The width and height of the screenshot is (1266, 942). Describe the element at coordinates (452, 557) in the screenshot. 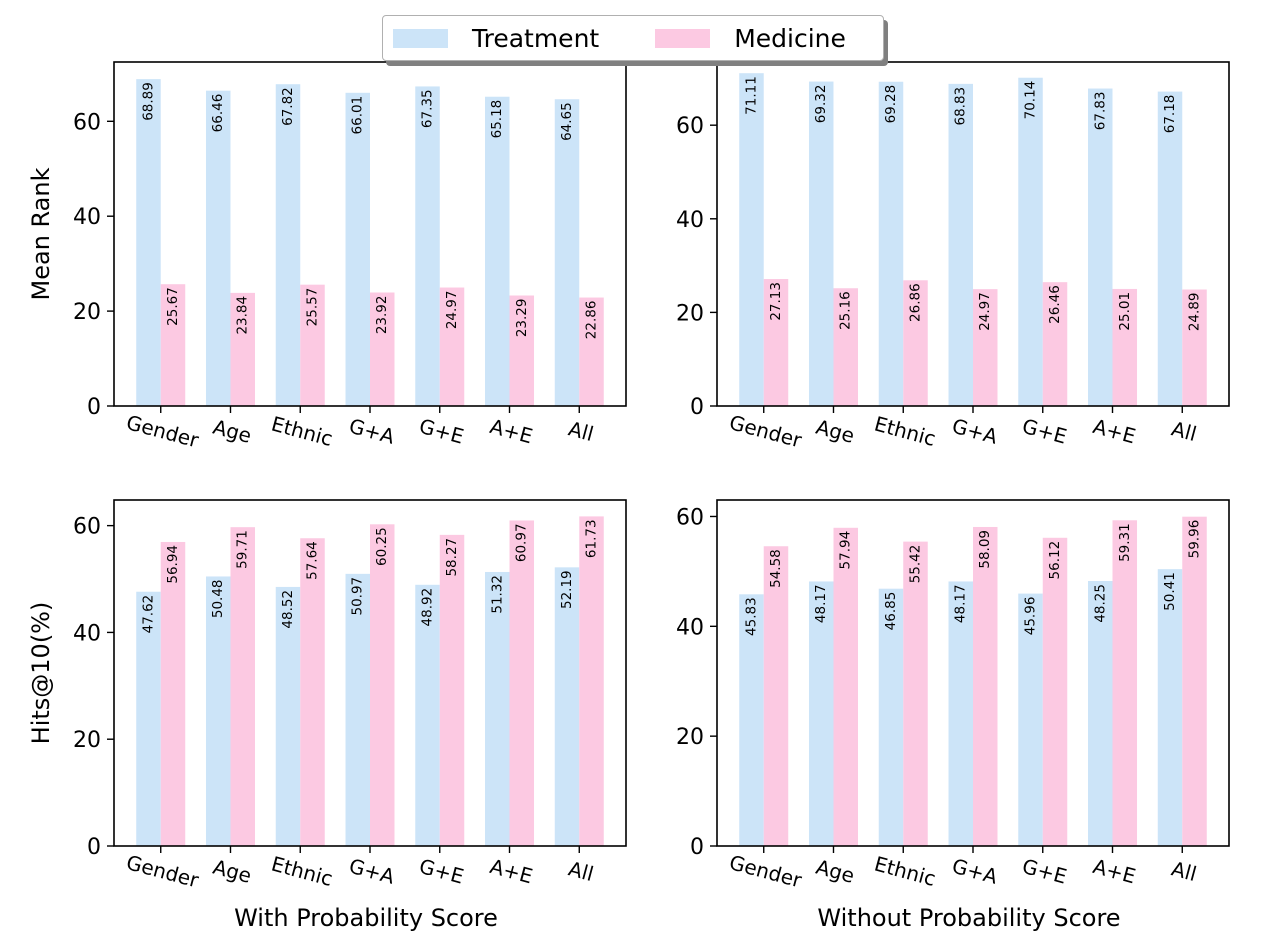

I see `value-label-medicine: 58.27` at that location.